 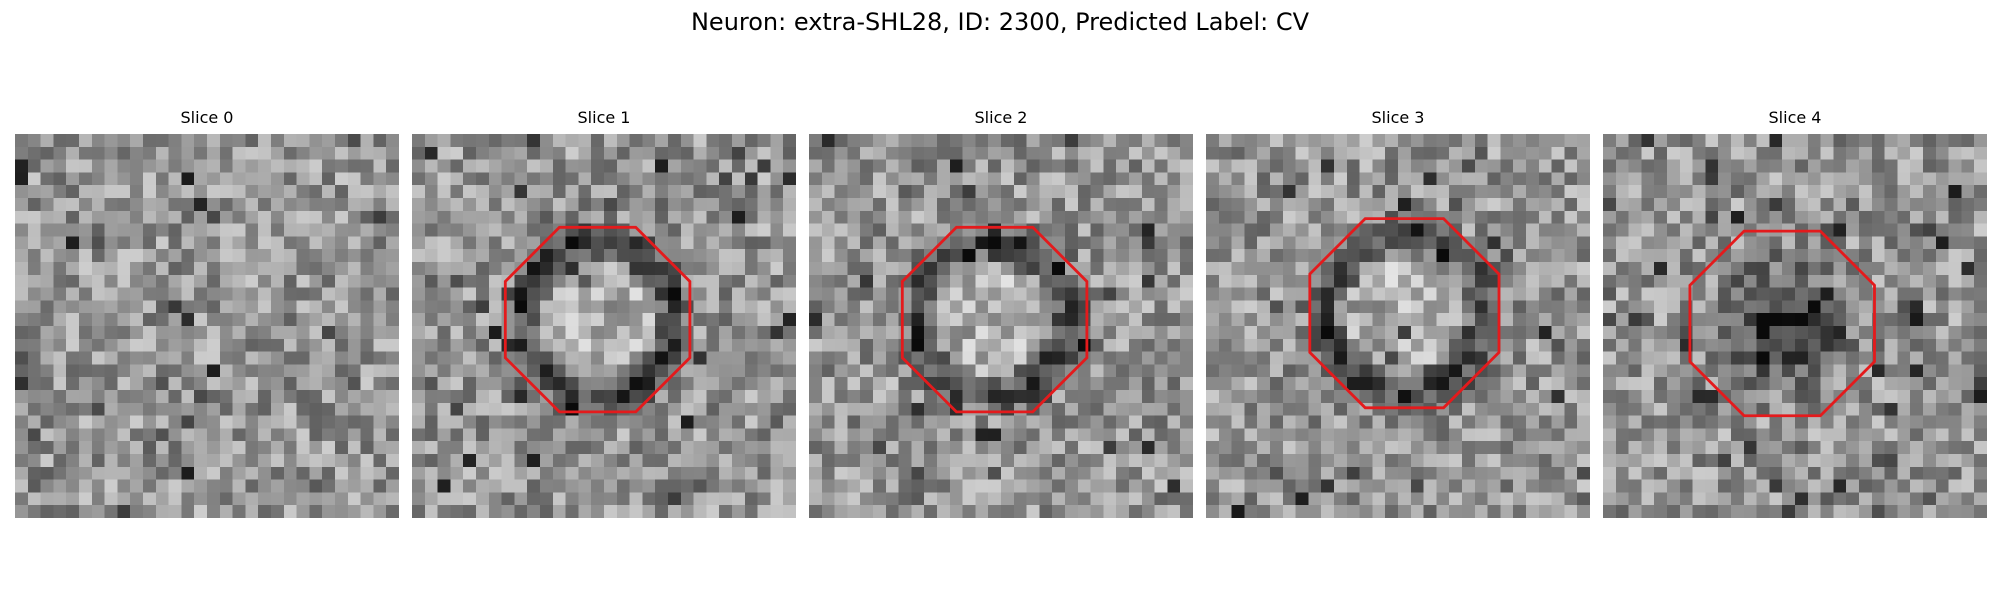 What do you see at coordinates (604, 117) in the screenshot?
I see `slice-title-1: Slice 1` at bounding box center [604, 117].